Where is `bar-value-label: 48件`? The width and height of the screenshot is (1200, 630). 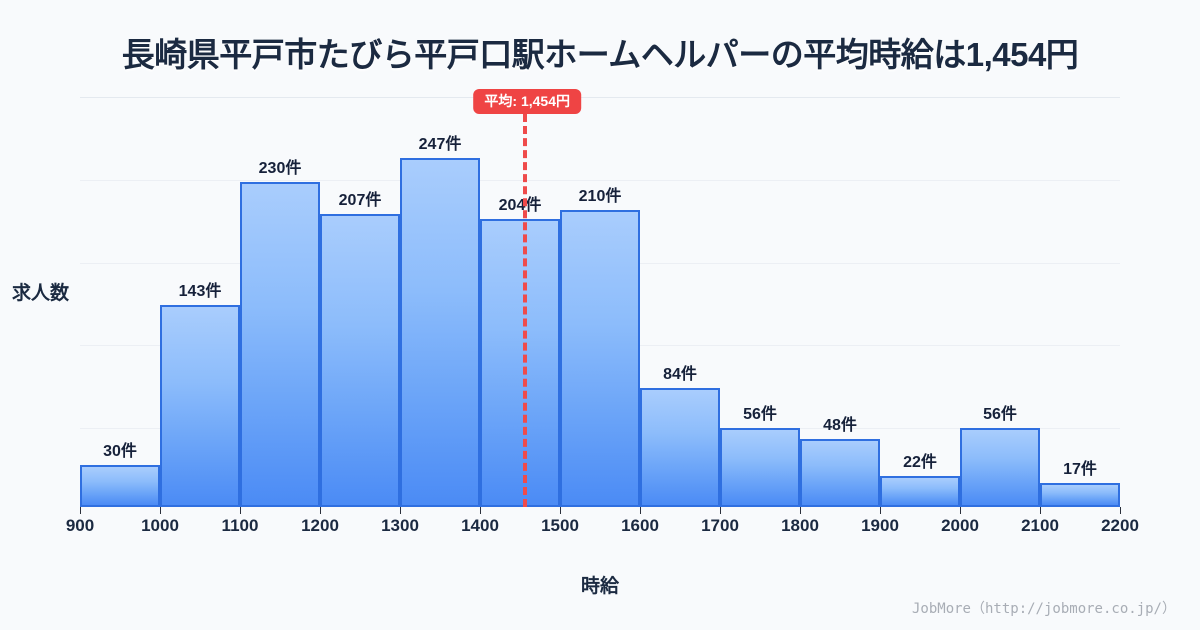
bar-value-label: 48件 is located at coordinates (840, 425).